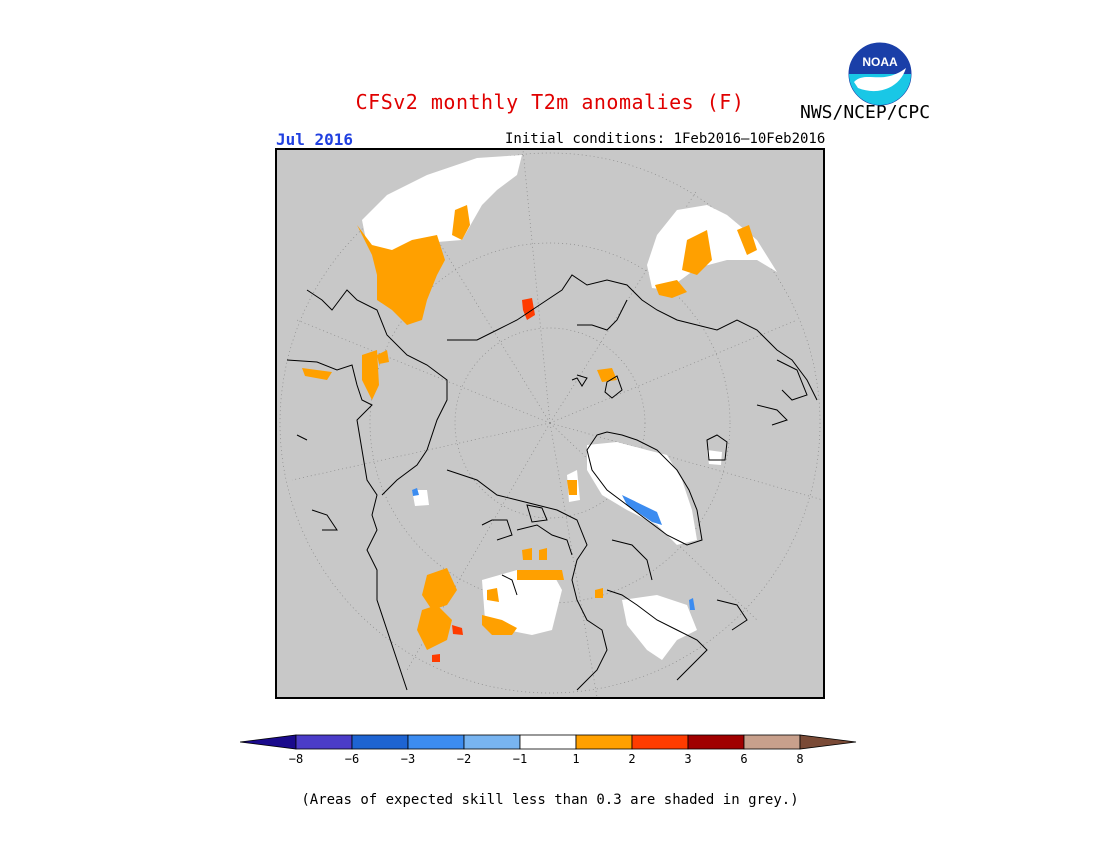  Describe the element at coordinates (296, 759) in the screenshot. I see `colorbar-tick-label: −8` at that location.